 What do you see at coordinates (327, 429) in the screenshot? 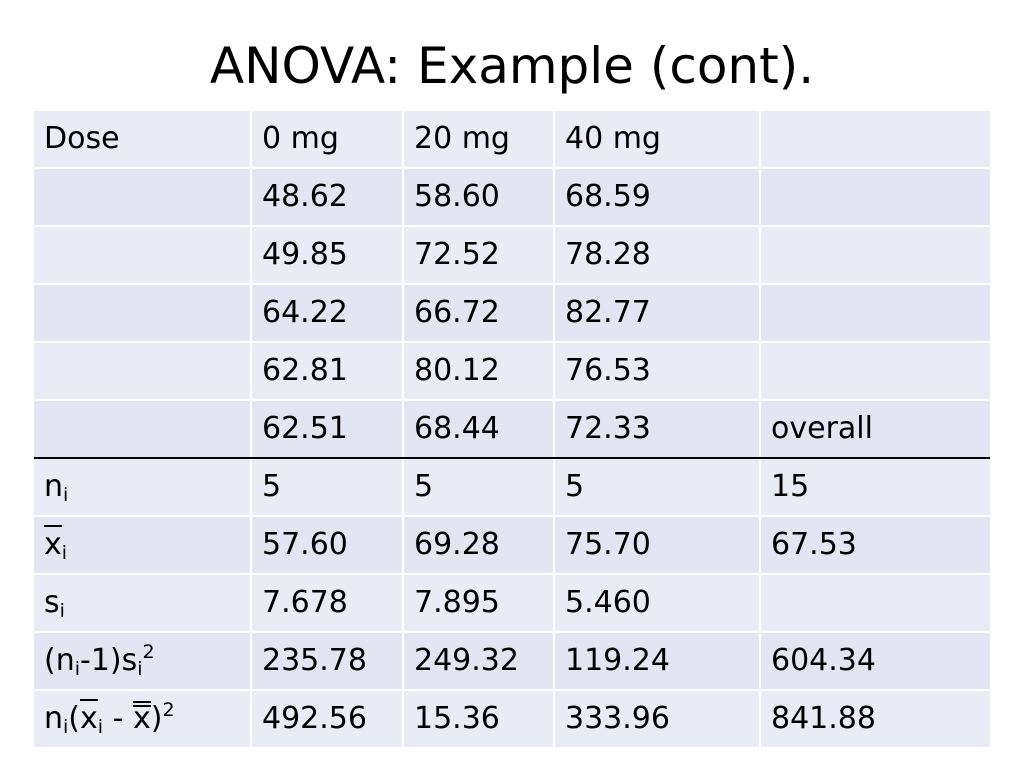
I see `table-cell: 62.51` at bounding box center [327, 429].